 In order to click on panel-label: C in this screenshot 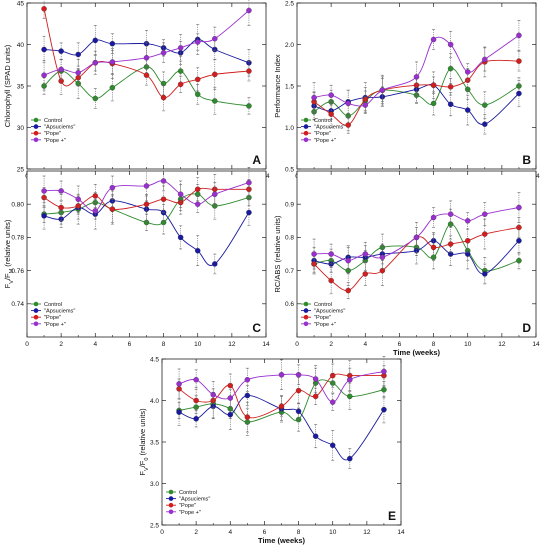, I will do `click(256, 328)`.